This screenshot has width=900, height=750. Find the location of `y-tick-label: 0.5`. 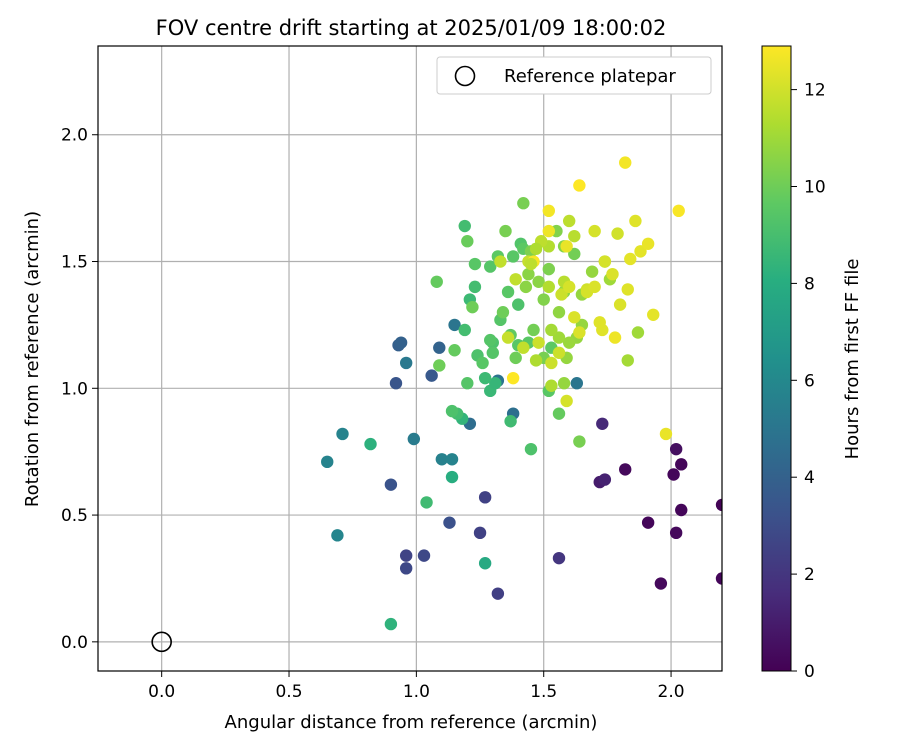

y-tick-label: 0.5 is located at coordinates (74, 516).